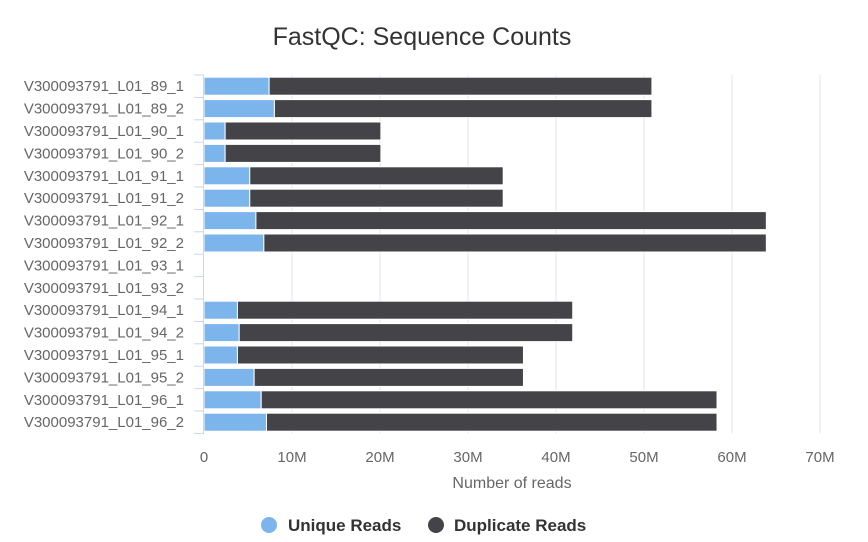 Image resolution: width=868 pixels, height=542 pixels. I want to click on category-label: V300093791_L01_90_1, so click(104, 131).